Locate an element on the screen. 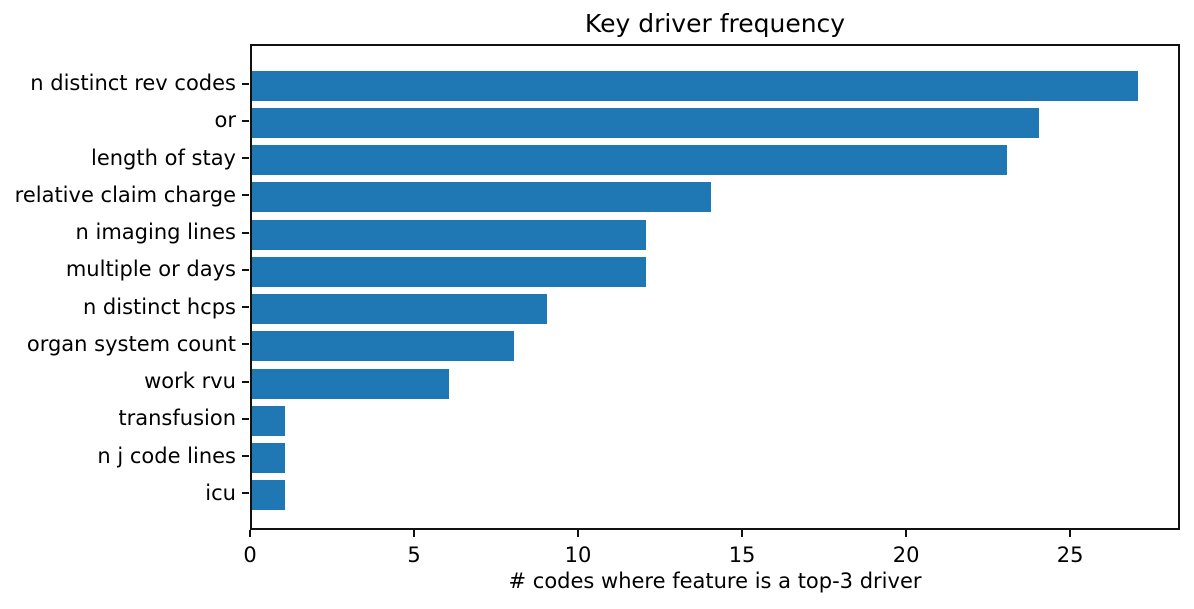 The height and width of the screenshot is (609, 1194). bar-n-j-code-lines is located at coordinates (268, 458).